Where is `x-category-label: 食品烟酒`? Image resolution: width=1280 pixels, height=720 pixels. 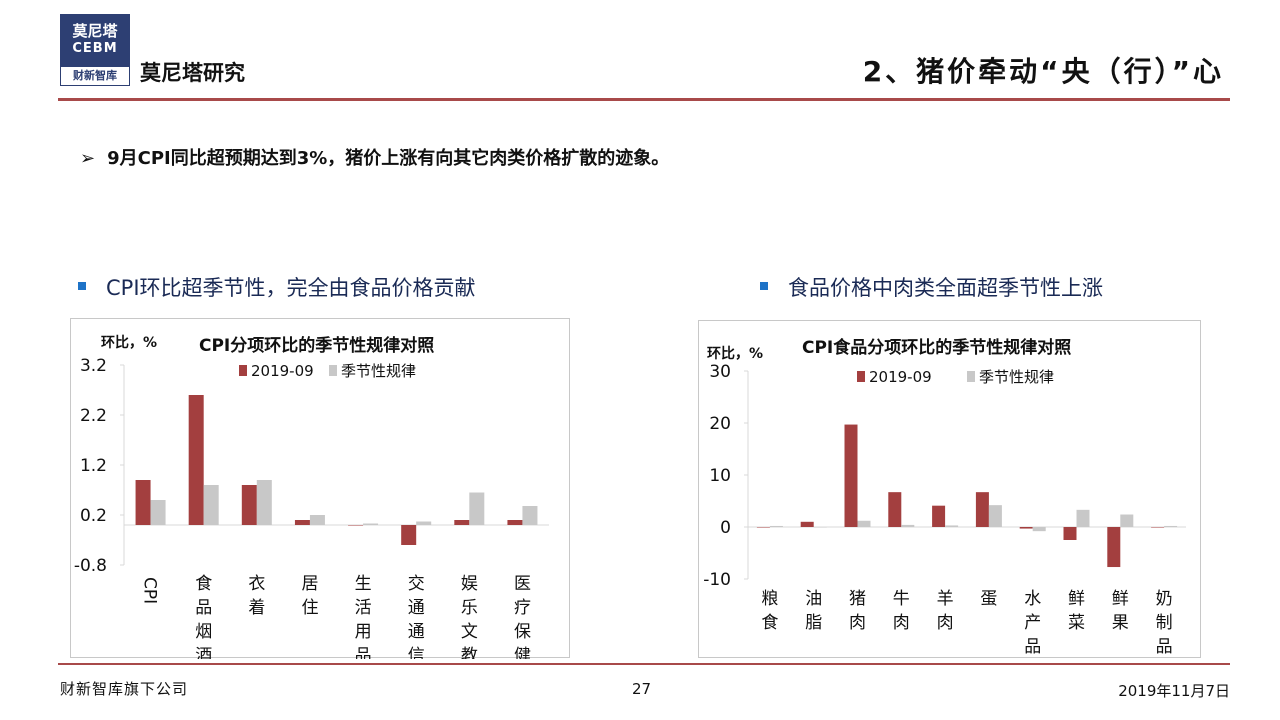 x-category-label: 食品烟酒 is located at coordinates (203, 616).